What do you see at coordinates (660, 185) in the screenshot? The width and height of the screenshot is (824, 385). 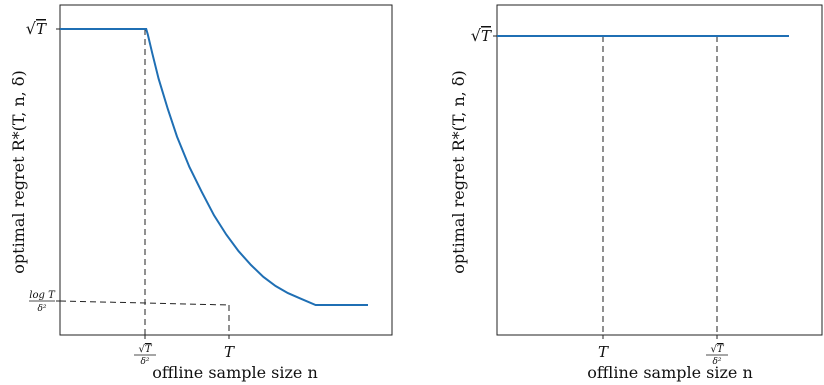 I see `right-guide-lines` at bounding box center [660, 185].